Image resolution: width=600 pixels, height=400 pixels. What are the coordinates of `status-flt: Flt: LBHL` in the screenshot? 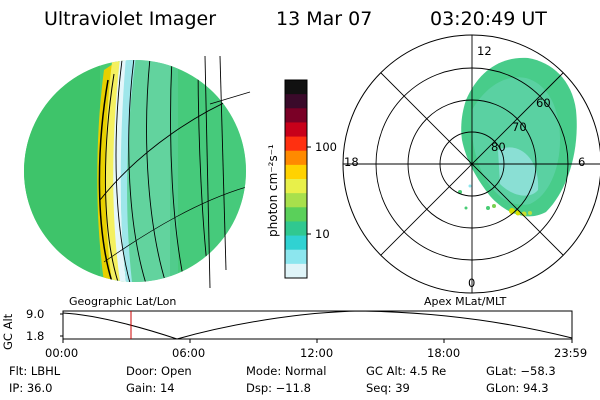 It's located at (35, 371).